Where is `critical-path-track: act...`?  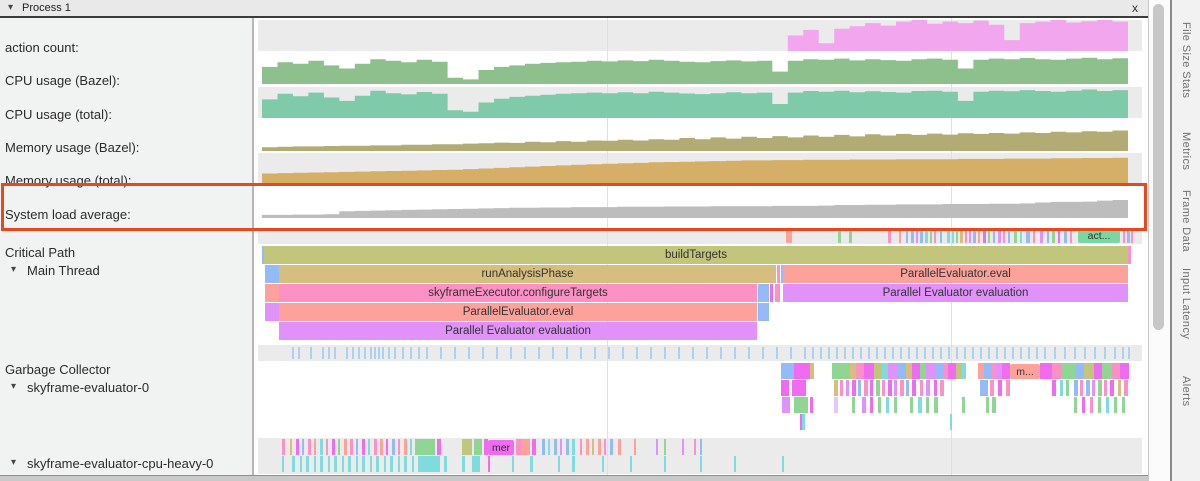
critical-path-track: act... is located at coordinates (697, 236).